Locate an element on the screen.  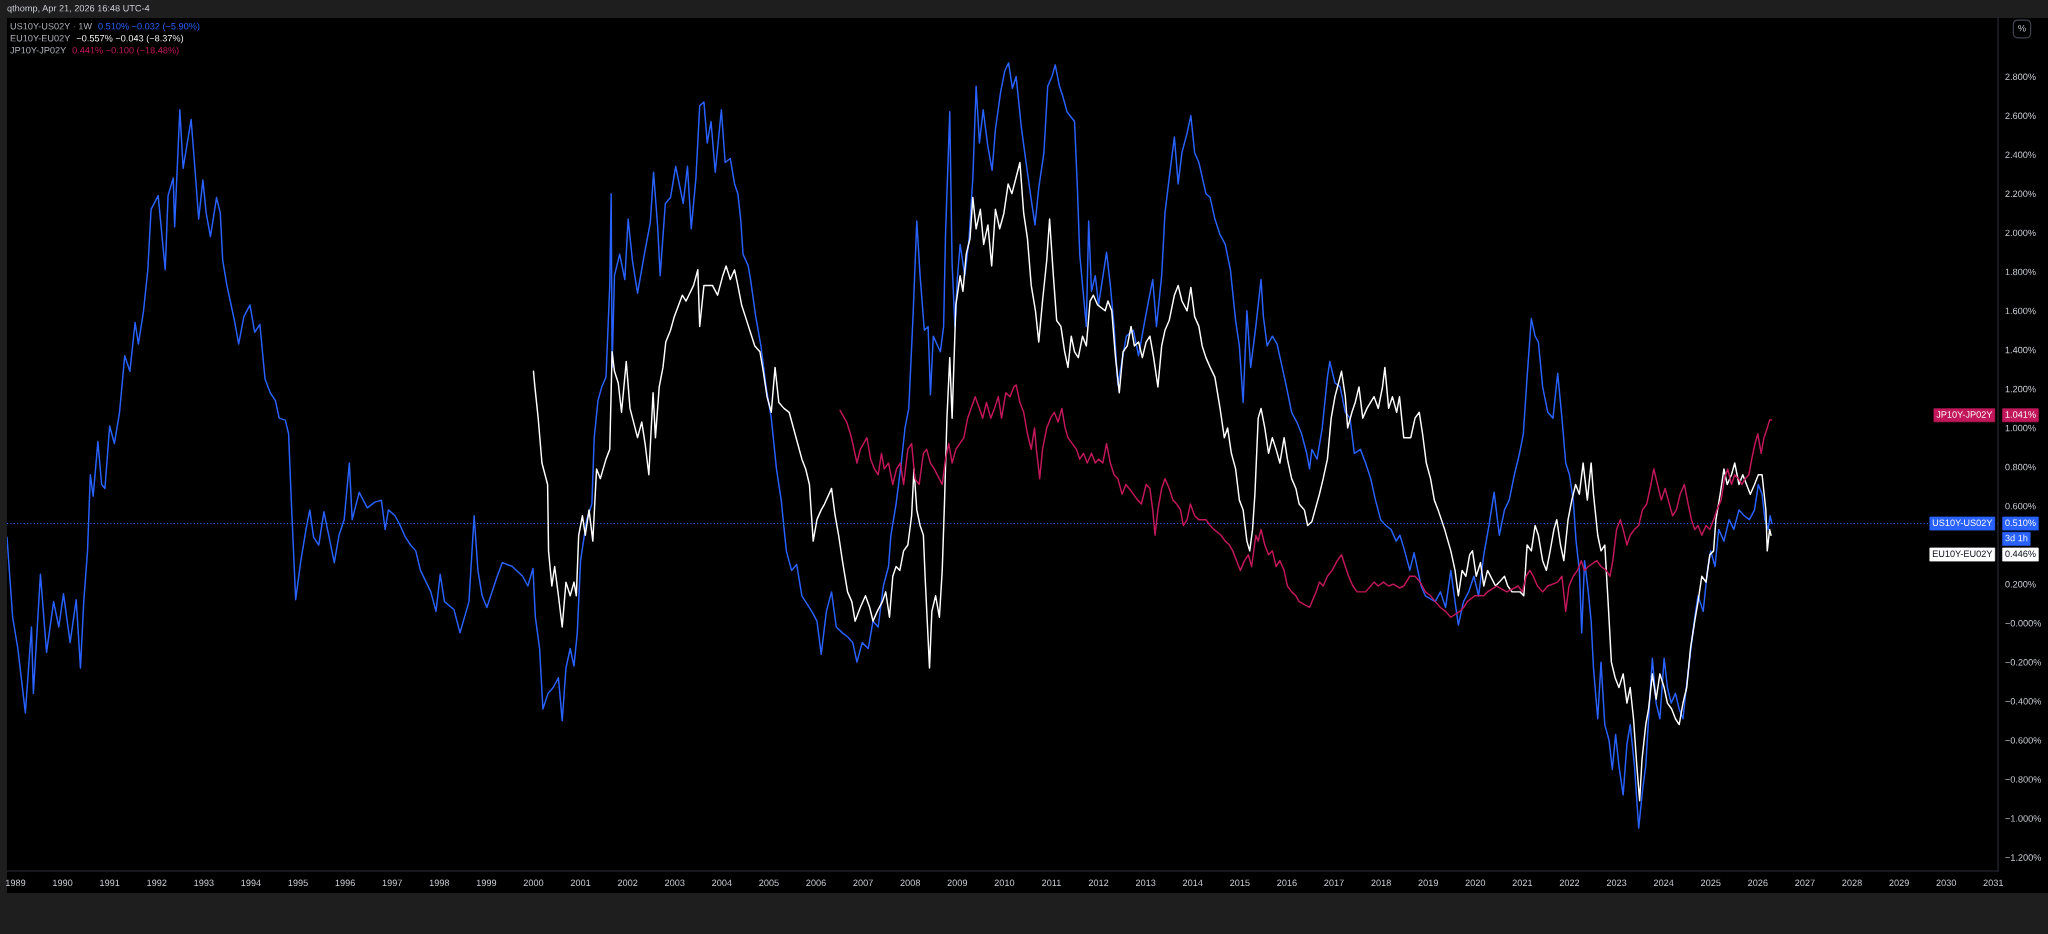
y-tick-label: 2.000% is located at coordinates (2020, 233).